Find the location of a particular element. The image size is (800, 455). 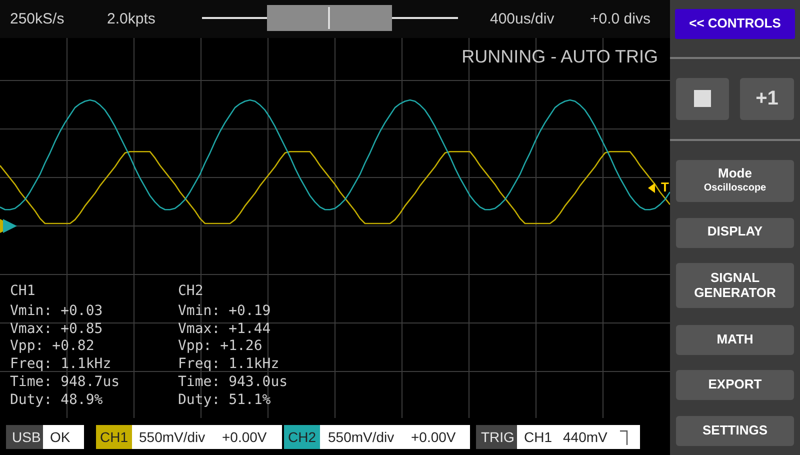

text: Duty: 48.9% is located at coordinates (56, 400).